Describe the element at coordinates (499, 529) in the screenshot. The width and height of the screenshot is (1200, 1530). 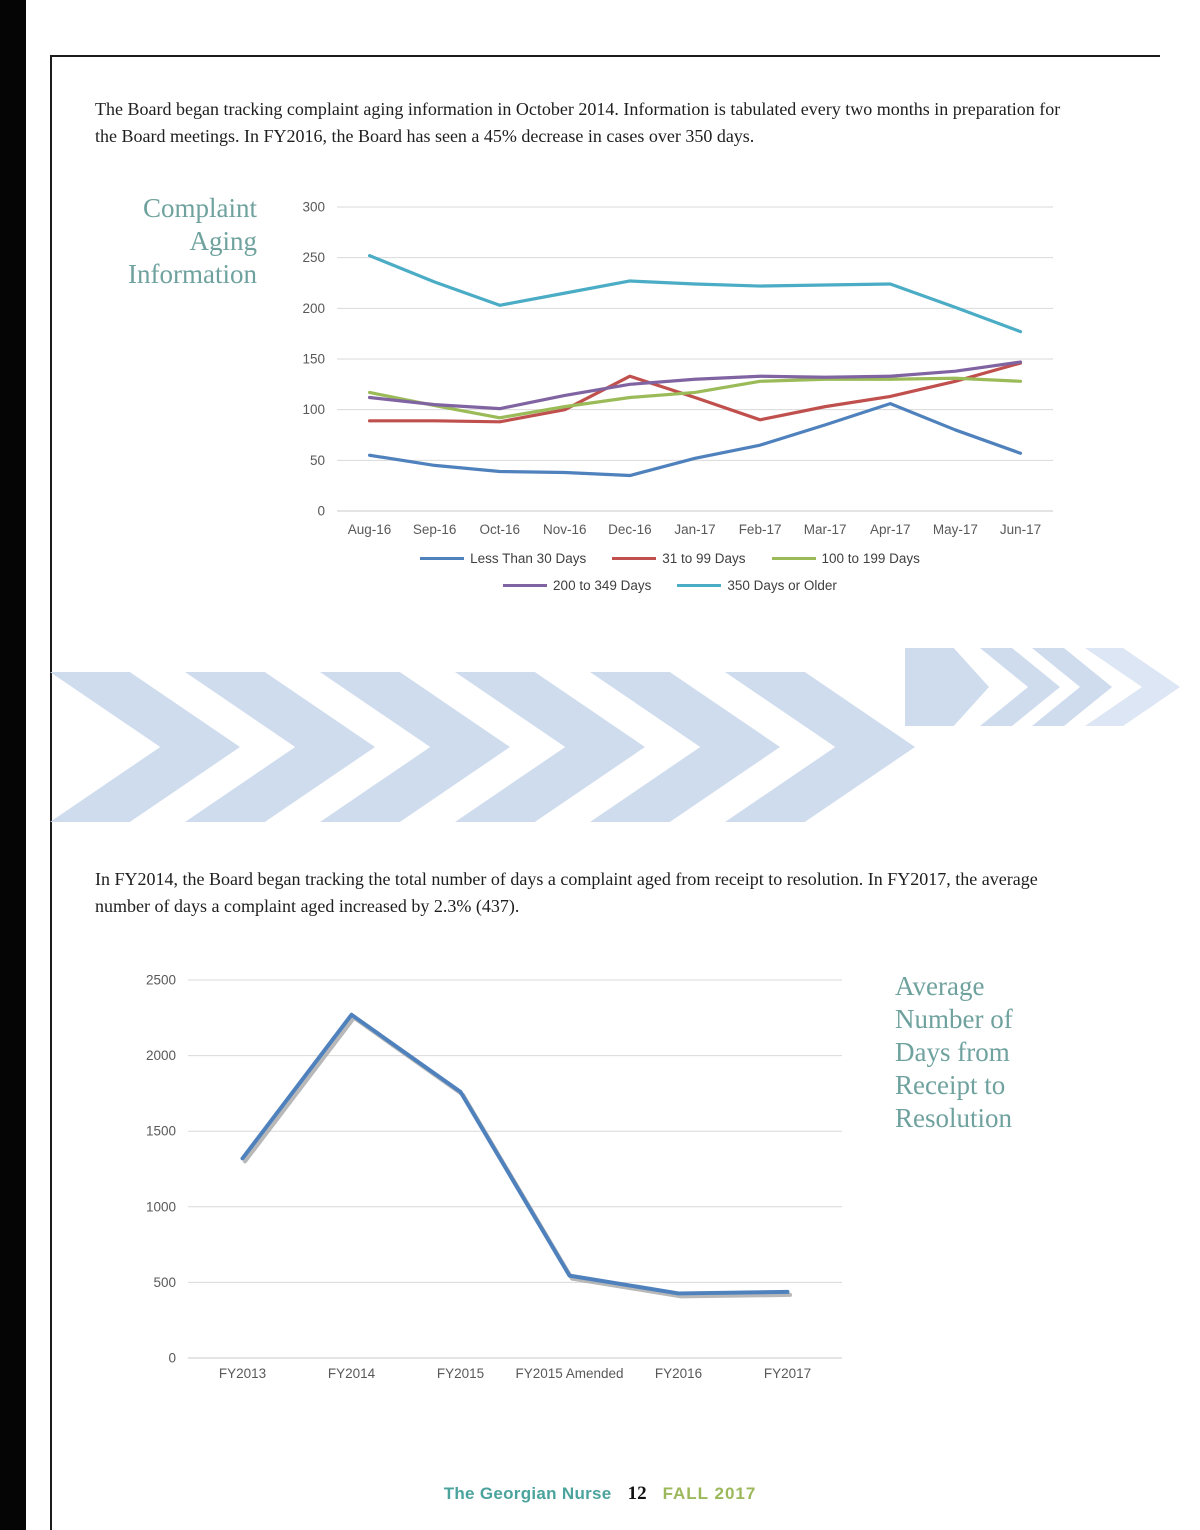
I see `x-tick-label: Oct-16` at that location.